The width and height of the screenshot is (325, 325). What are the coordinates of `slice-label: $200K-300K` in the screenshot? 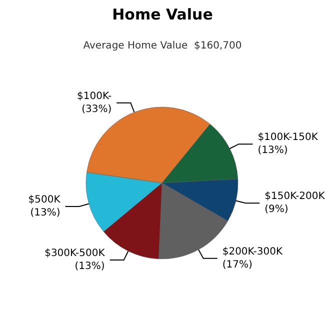 It's located at (252, 252).